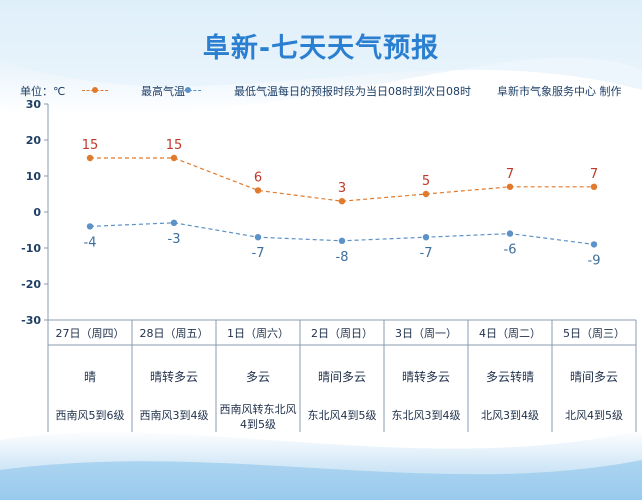 This screenshot has height=500, width=642. Describe the element at coordinates (342, 188) in the screenshot. I see `high-temp-label: 3` at that location.